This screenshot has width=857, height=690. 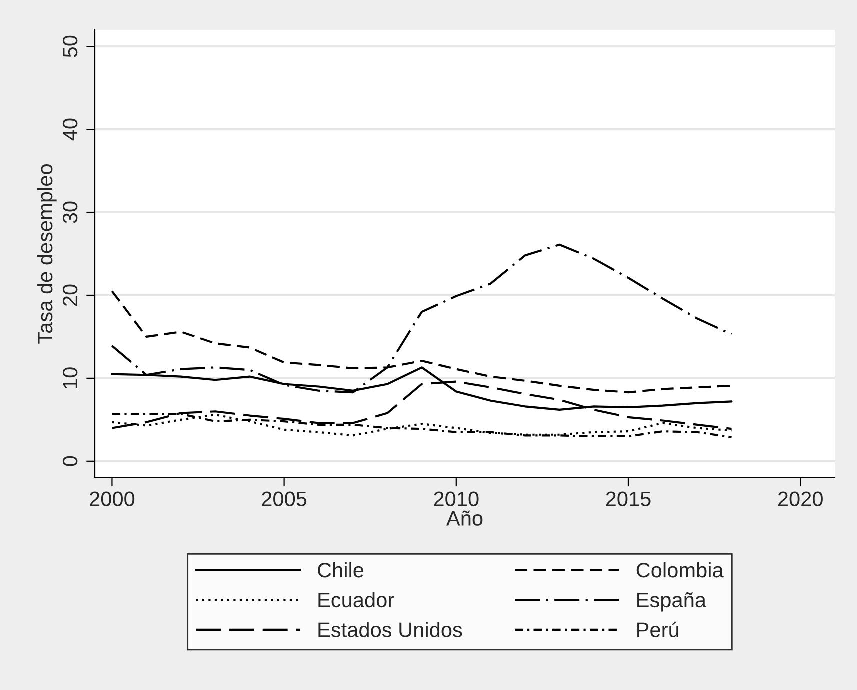 I want to click on y-tick-label: 50, so click(x=70, y=47).